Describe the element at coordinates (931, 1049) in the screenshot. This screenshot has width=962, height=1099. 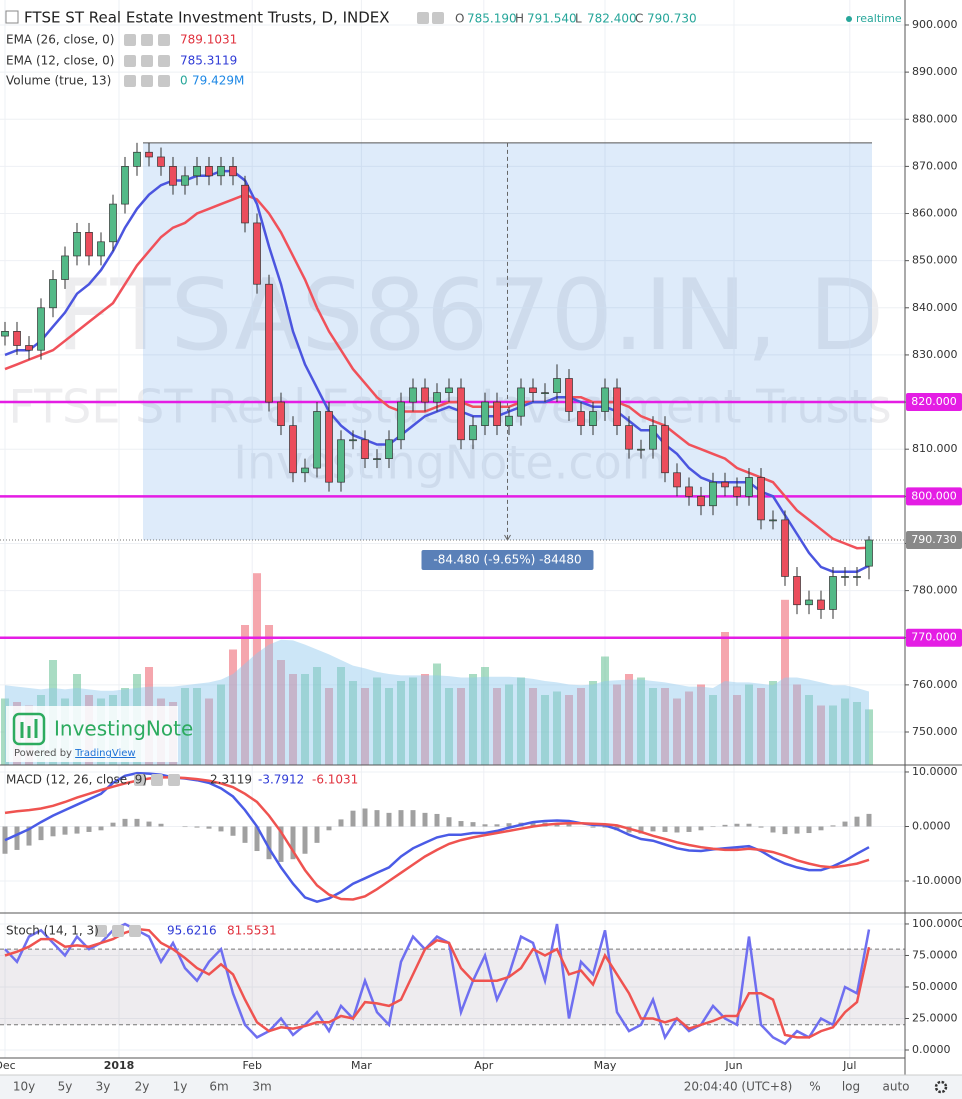
I see `y-tick-label: 0.0000` at that location.